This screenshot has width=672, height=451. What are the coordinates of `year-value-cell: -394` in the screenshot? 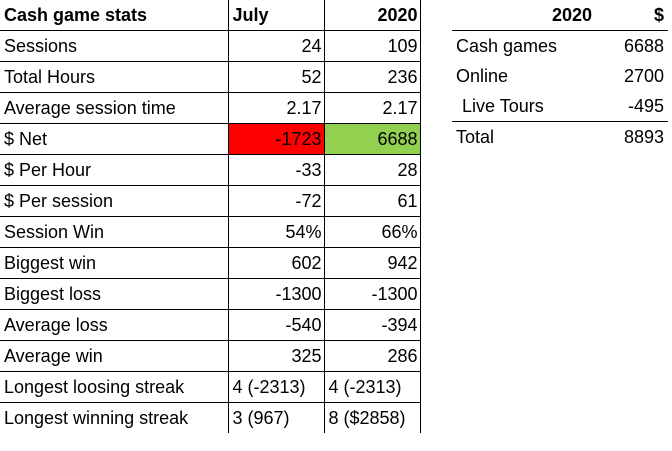 It's located at (372, 325).